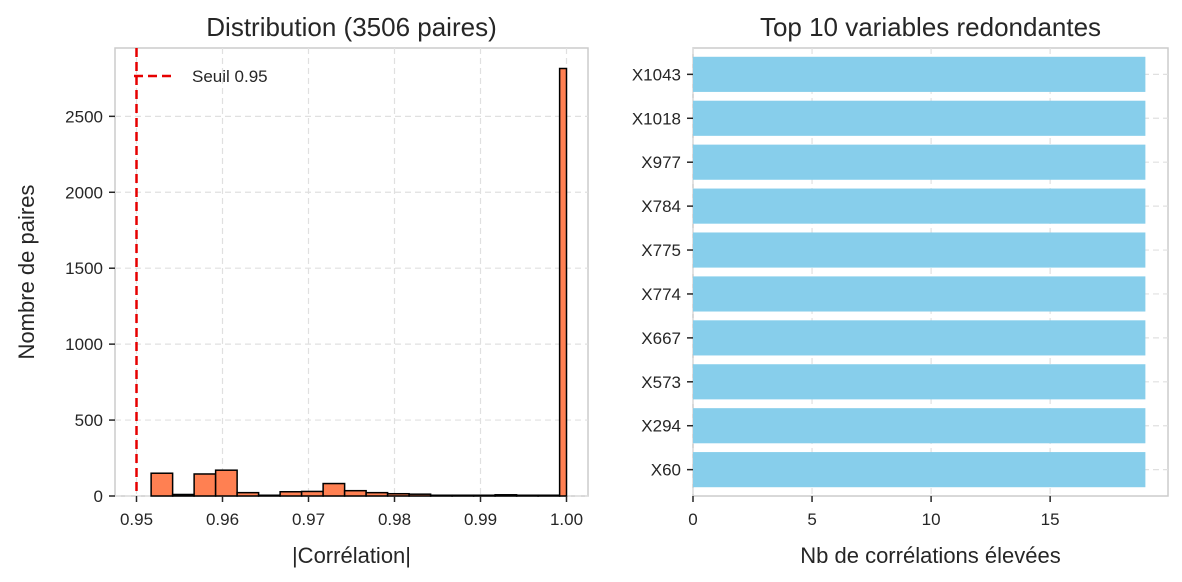  Describe the element at coordinates (26, 272) in the screenshot. I see `histogram-y-axis-label: Nombre de paires` at that location.